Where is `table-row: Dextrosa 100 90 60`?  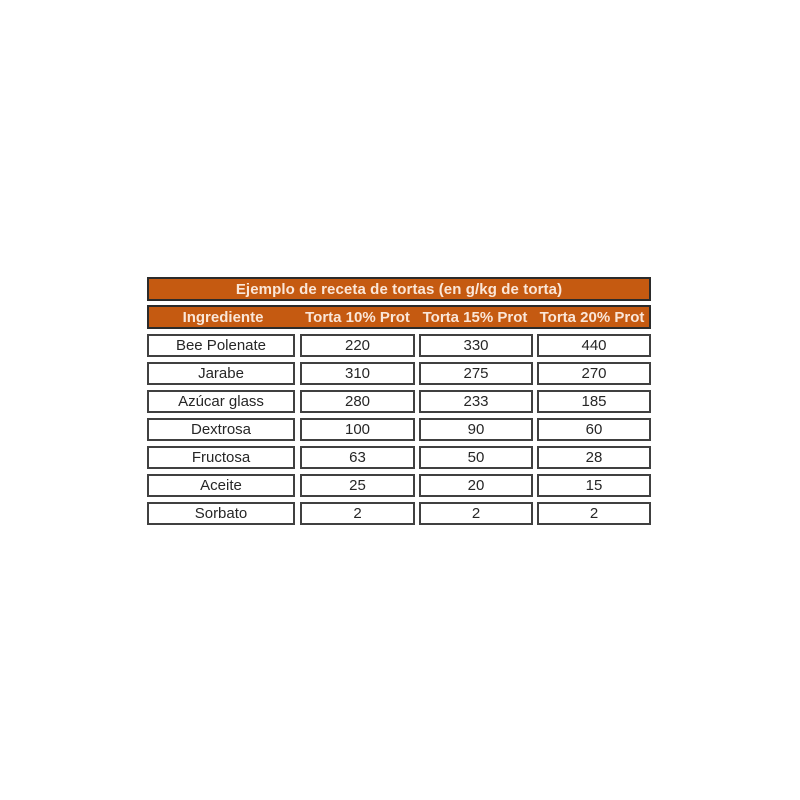 table-row: Dextrosa 100 90 60 is located at coordinates (399, 429).